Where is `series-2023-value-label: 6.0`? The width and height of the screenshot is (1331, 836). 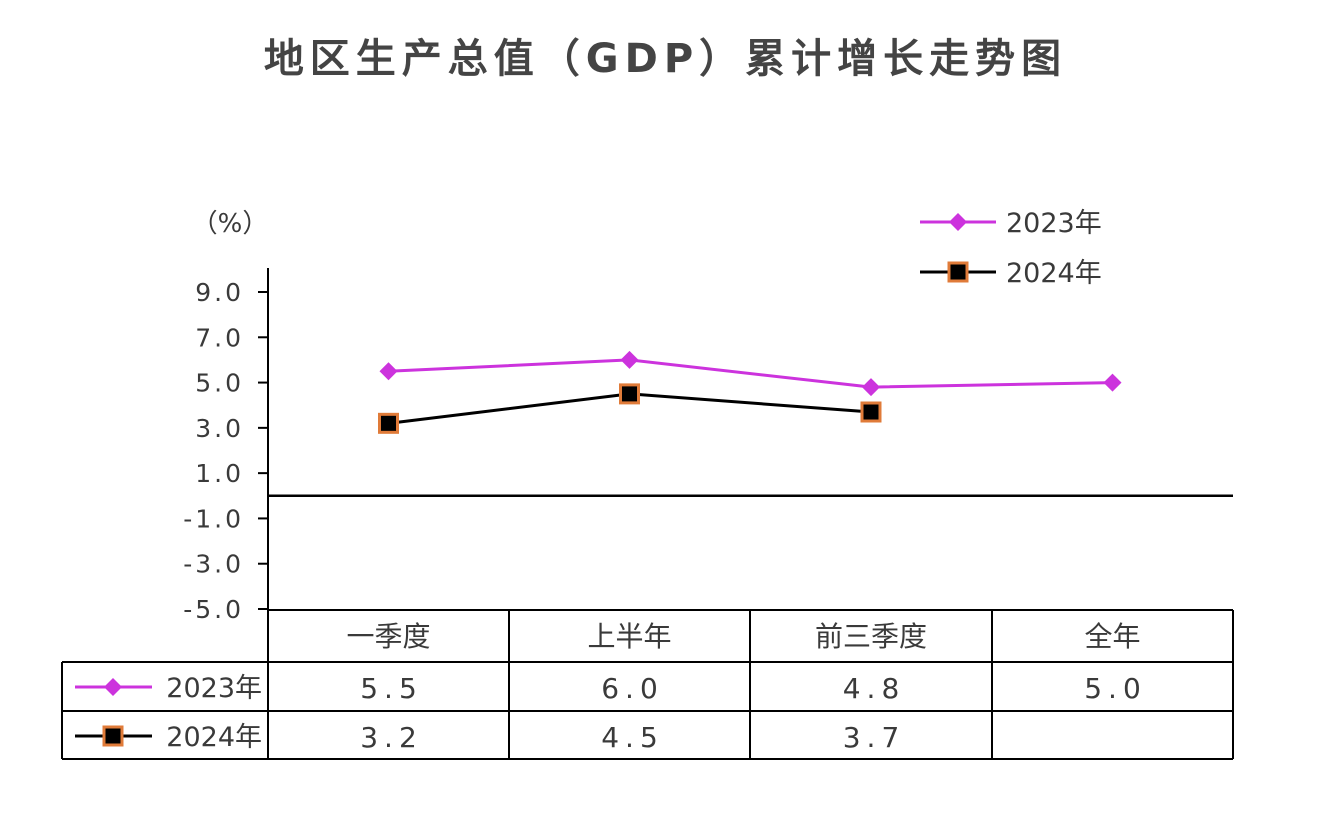
series-2023-value-label: 6.0 is located at coordinates (632, 688).